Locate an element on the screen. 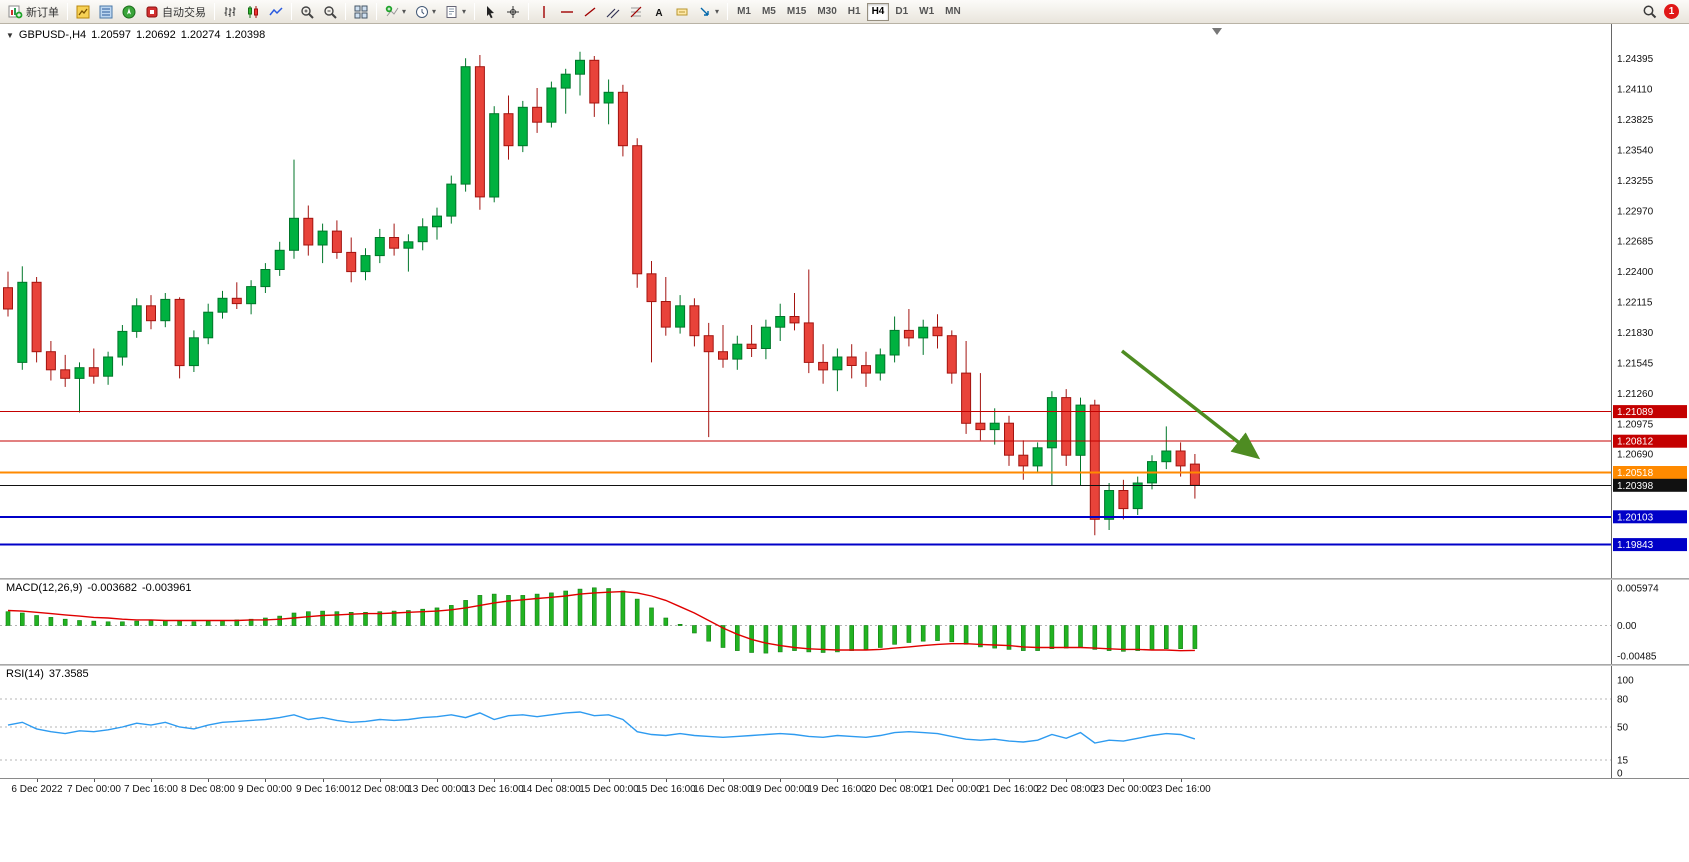 This screenshot has height=862, width=1689. zoom-in-icon is located at coordinates (307, 12).